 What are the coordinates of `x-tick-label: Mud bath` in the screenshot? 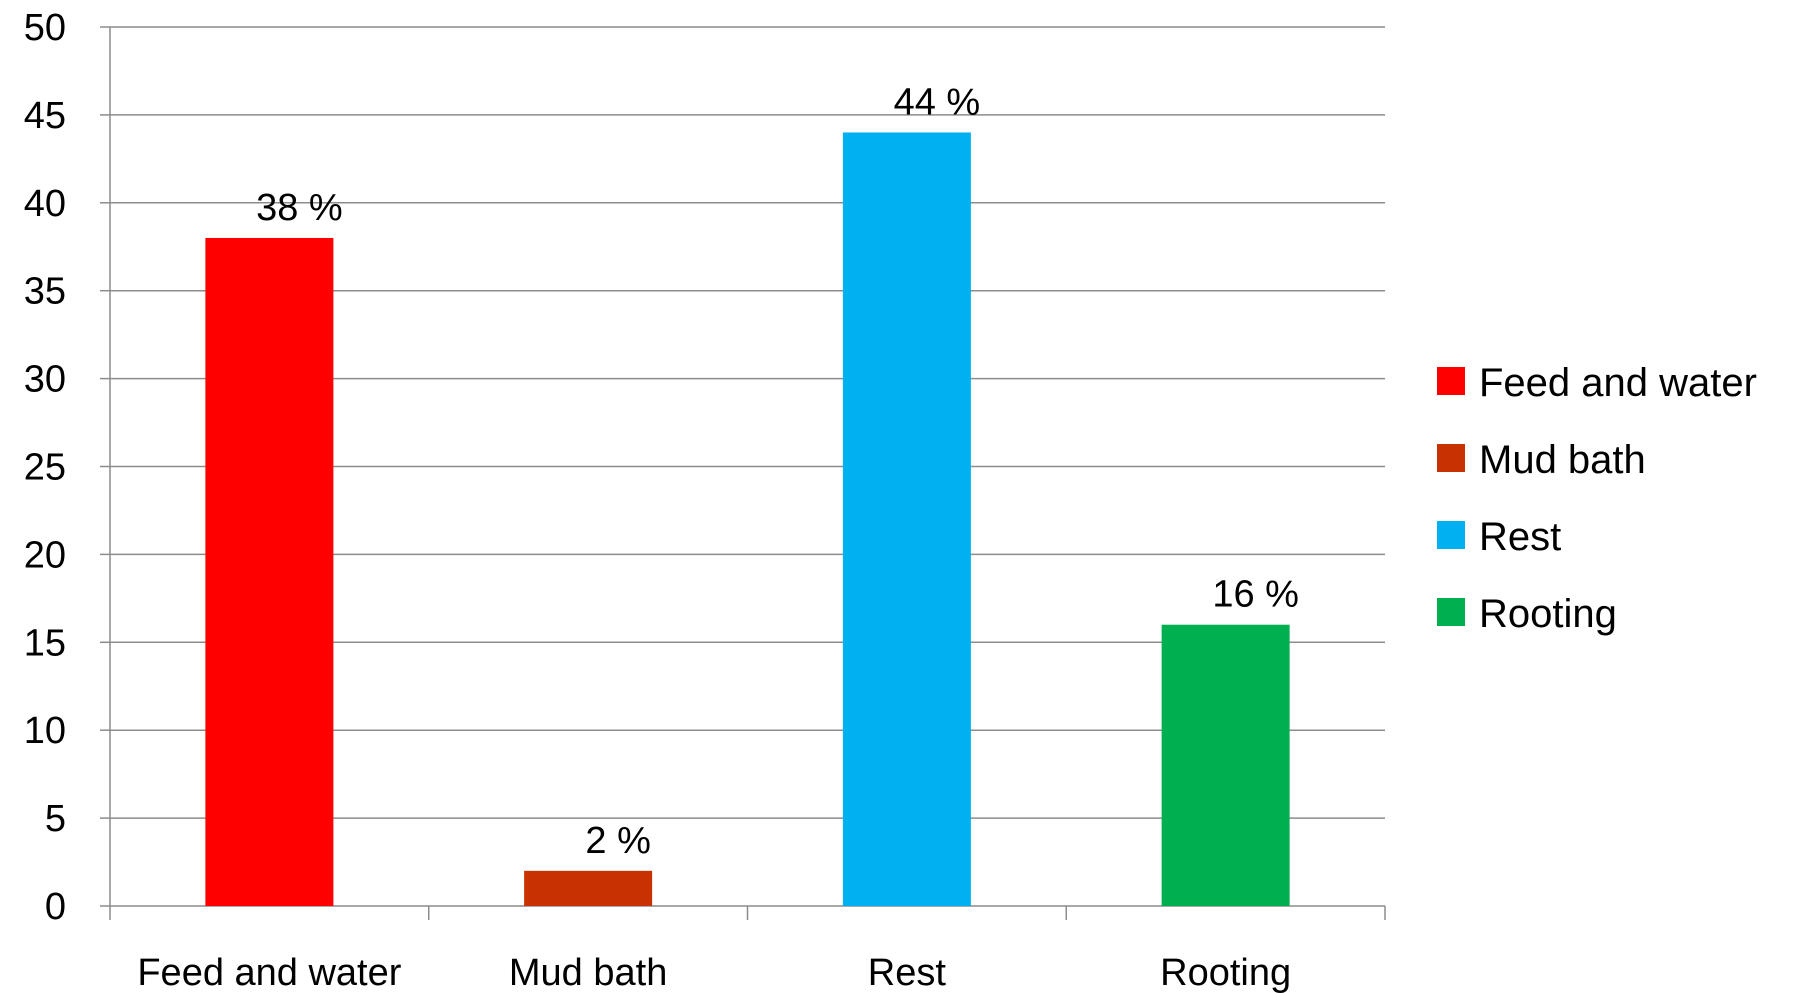 It's located at (588, 972).